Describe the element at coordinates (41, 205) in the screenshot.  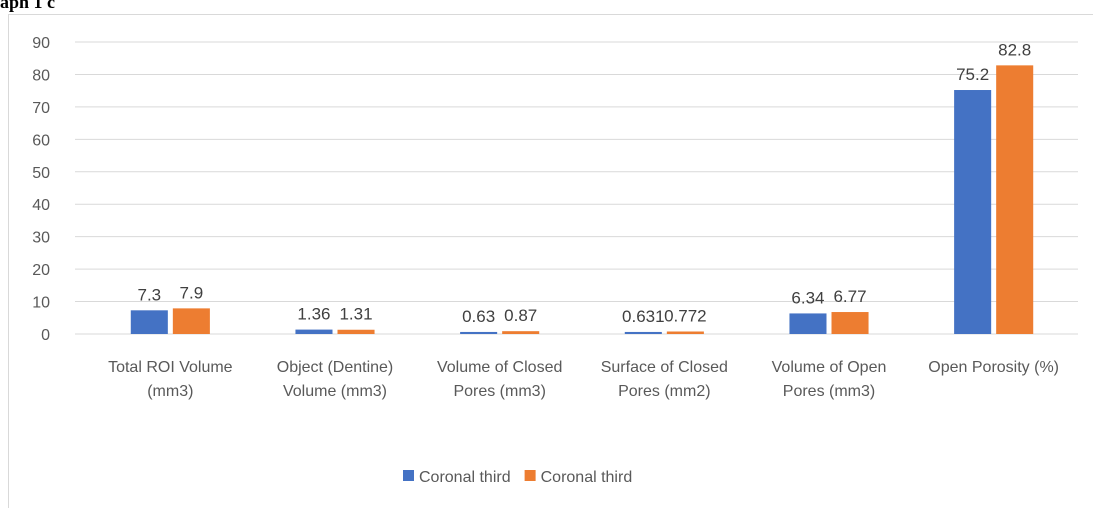
I see `y-tick-label: 40` at that location.